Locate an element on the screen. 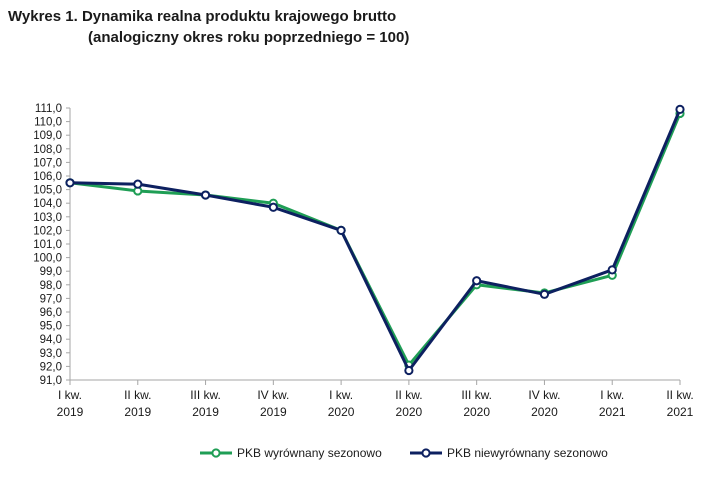  y-tick-label: 96,0 is located at coordinates (51, 313).